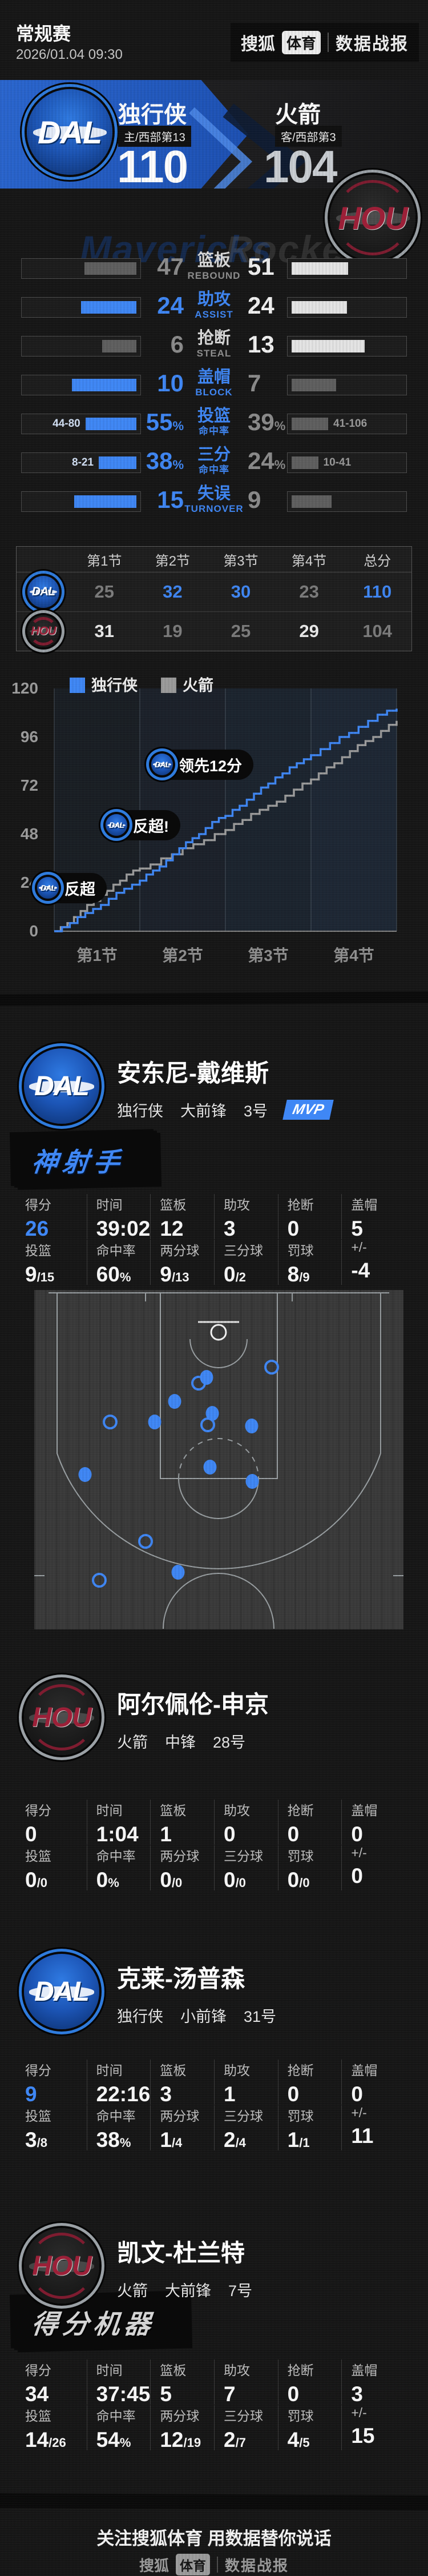 The height and width of the screenshot is (2576, 428). Describe the element at coordinates (260, 2016) in the screenshot. I see `player-number: 31号` at that location.